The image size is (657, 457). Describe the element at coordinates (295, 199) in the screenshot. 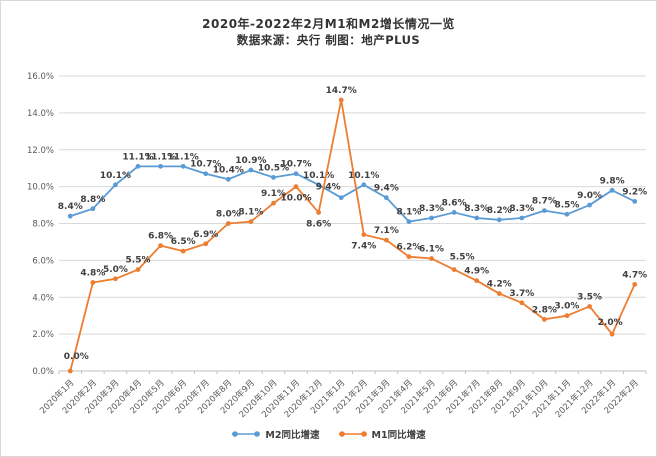

I see `m1-data-label: 10.0%` at that location.